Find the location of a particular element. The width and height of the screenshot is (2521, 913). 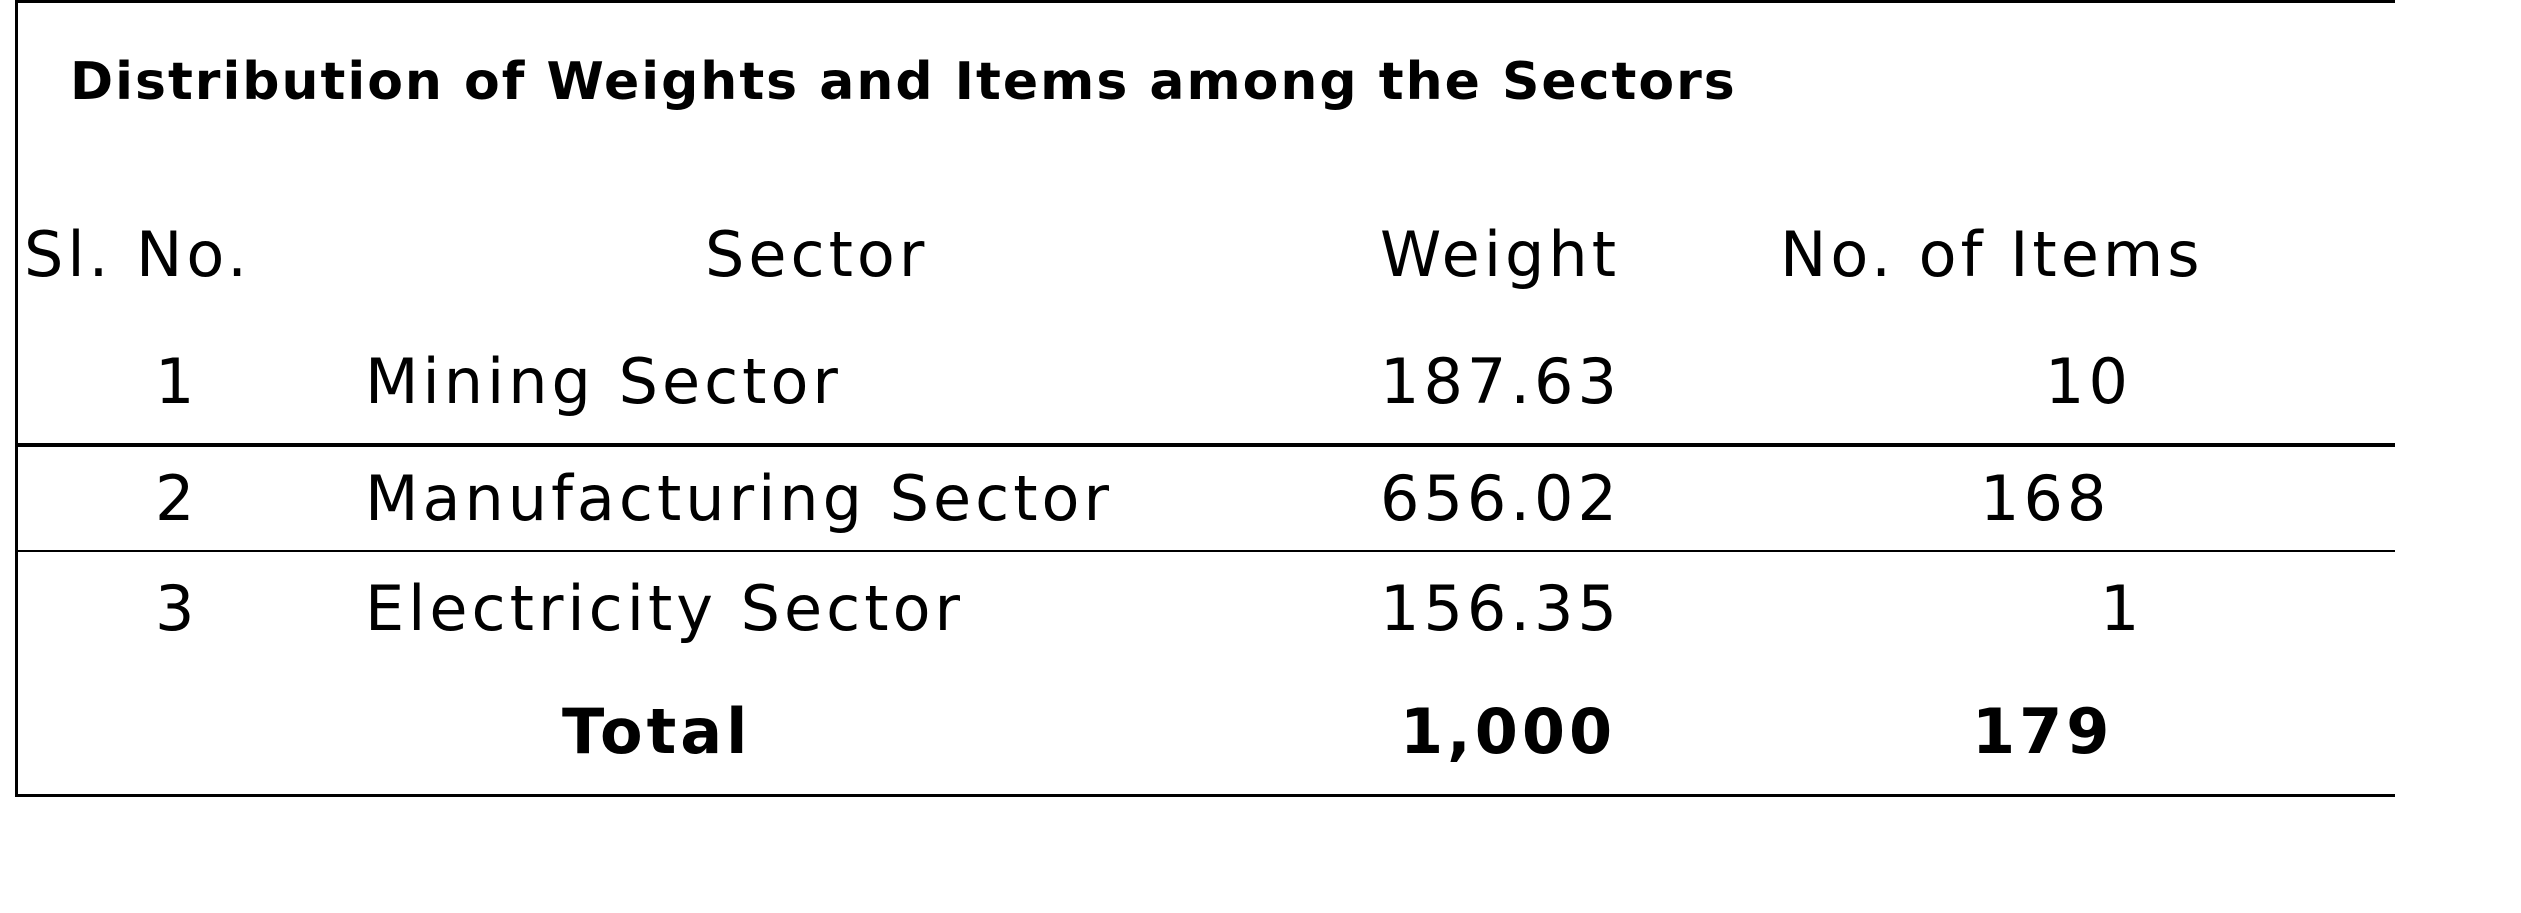

header-no-of-items: No. of Items is located at coordinates (1992, 254).